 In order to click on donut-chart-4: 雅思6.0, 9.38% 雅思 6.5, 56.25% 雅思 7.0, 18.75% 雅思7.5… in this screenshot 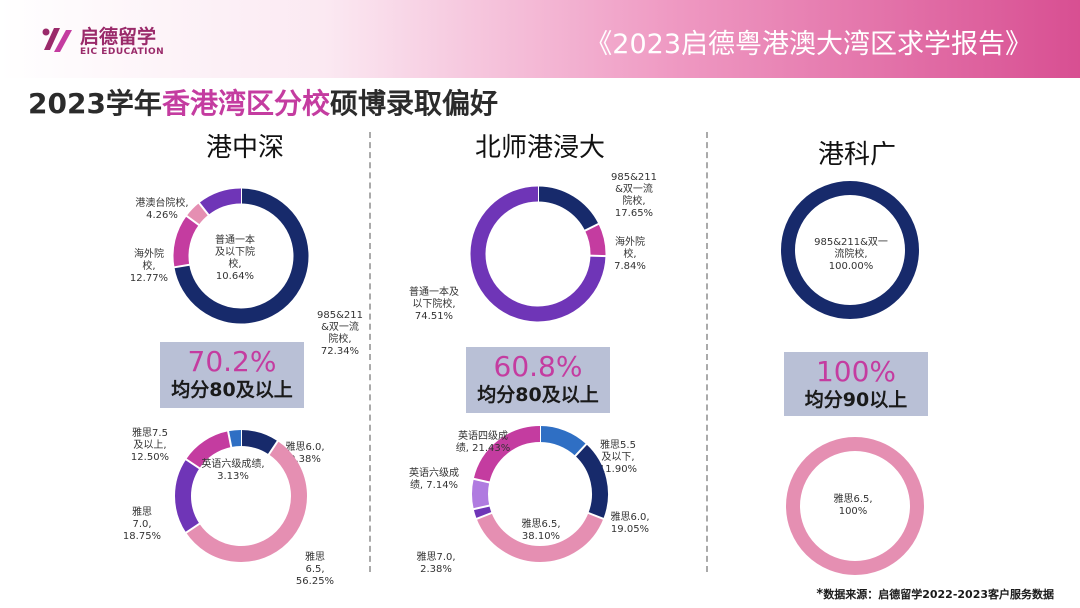, I will do `click(228, 506)`.